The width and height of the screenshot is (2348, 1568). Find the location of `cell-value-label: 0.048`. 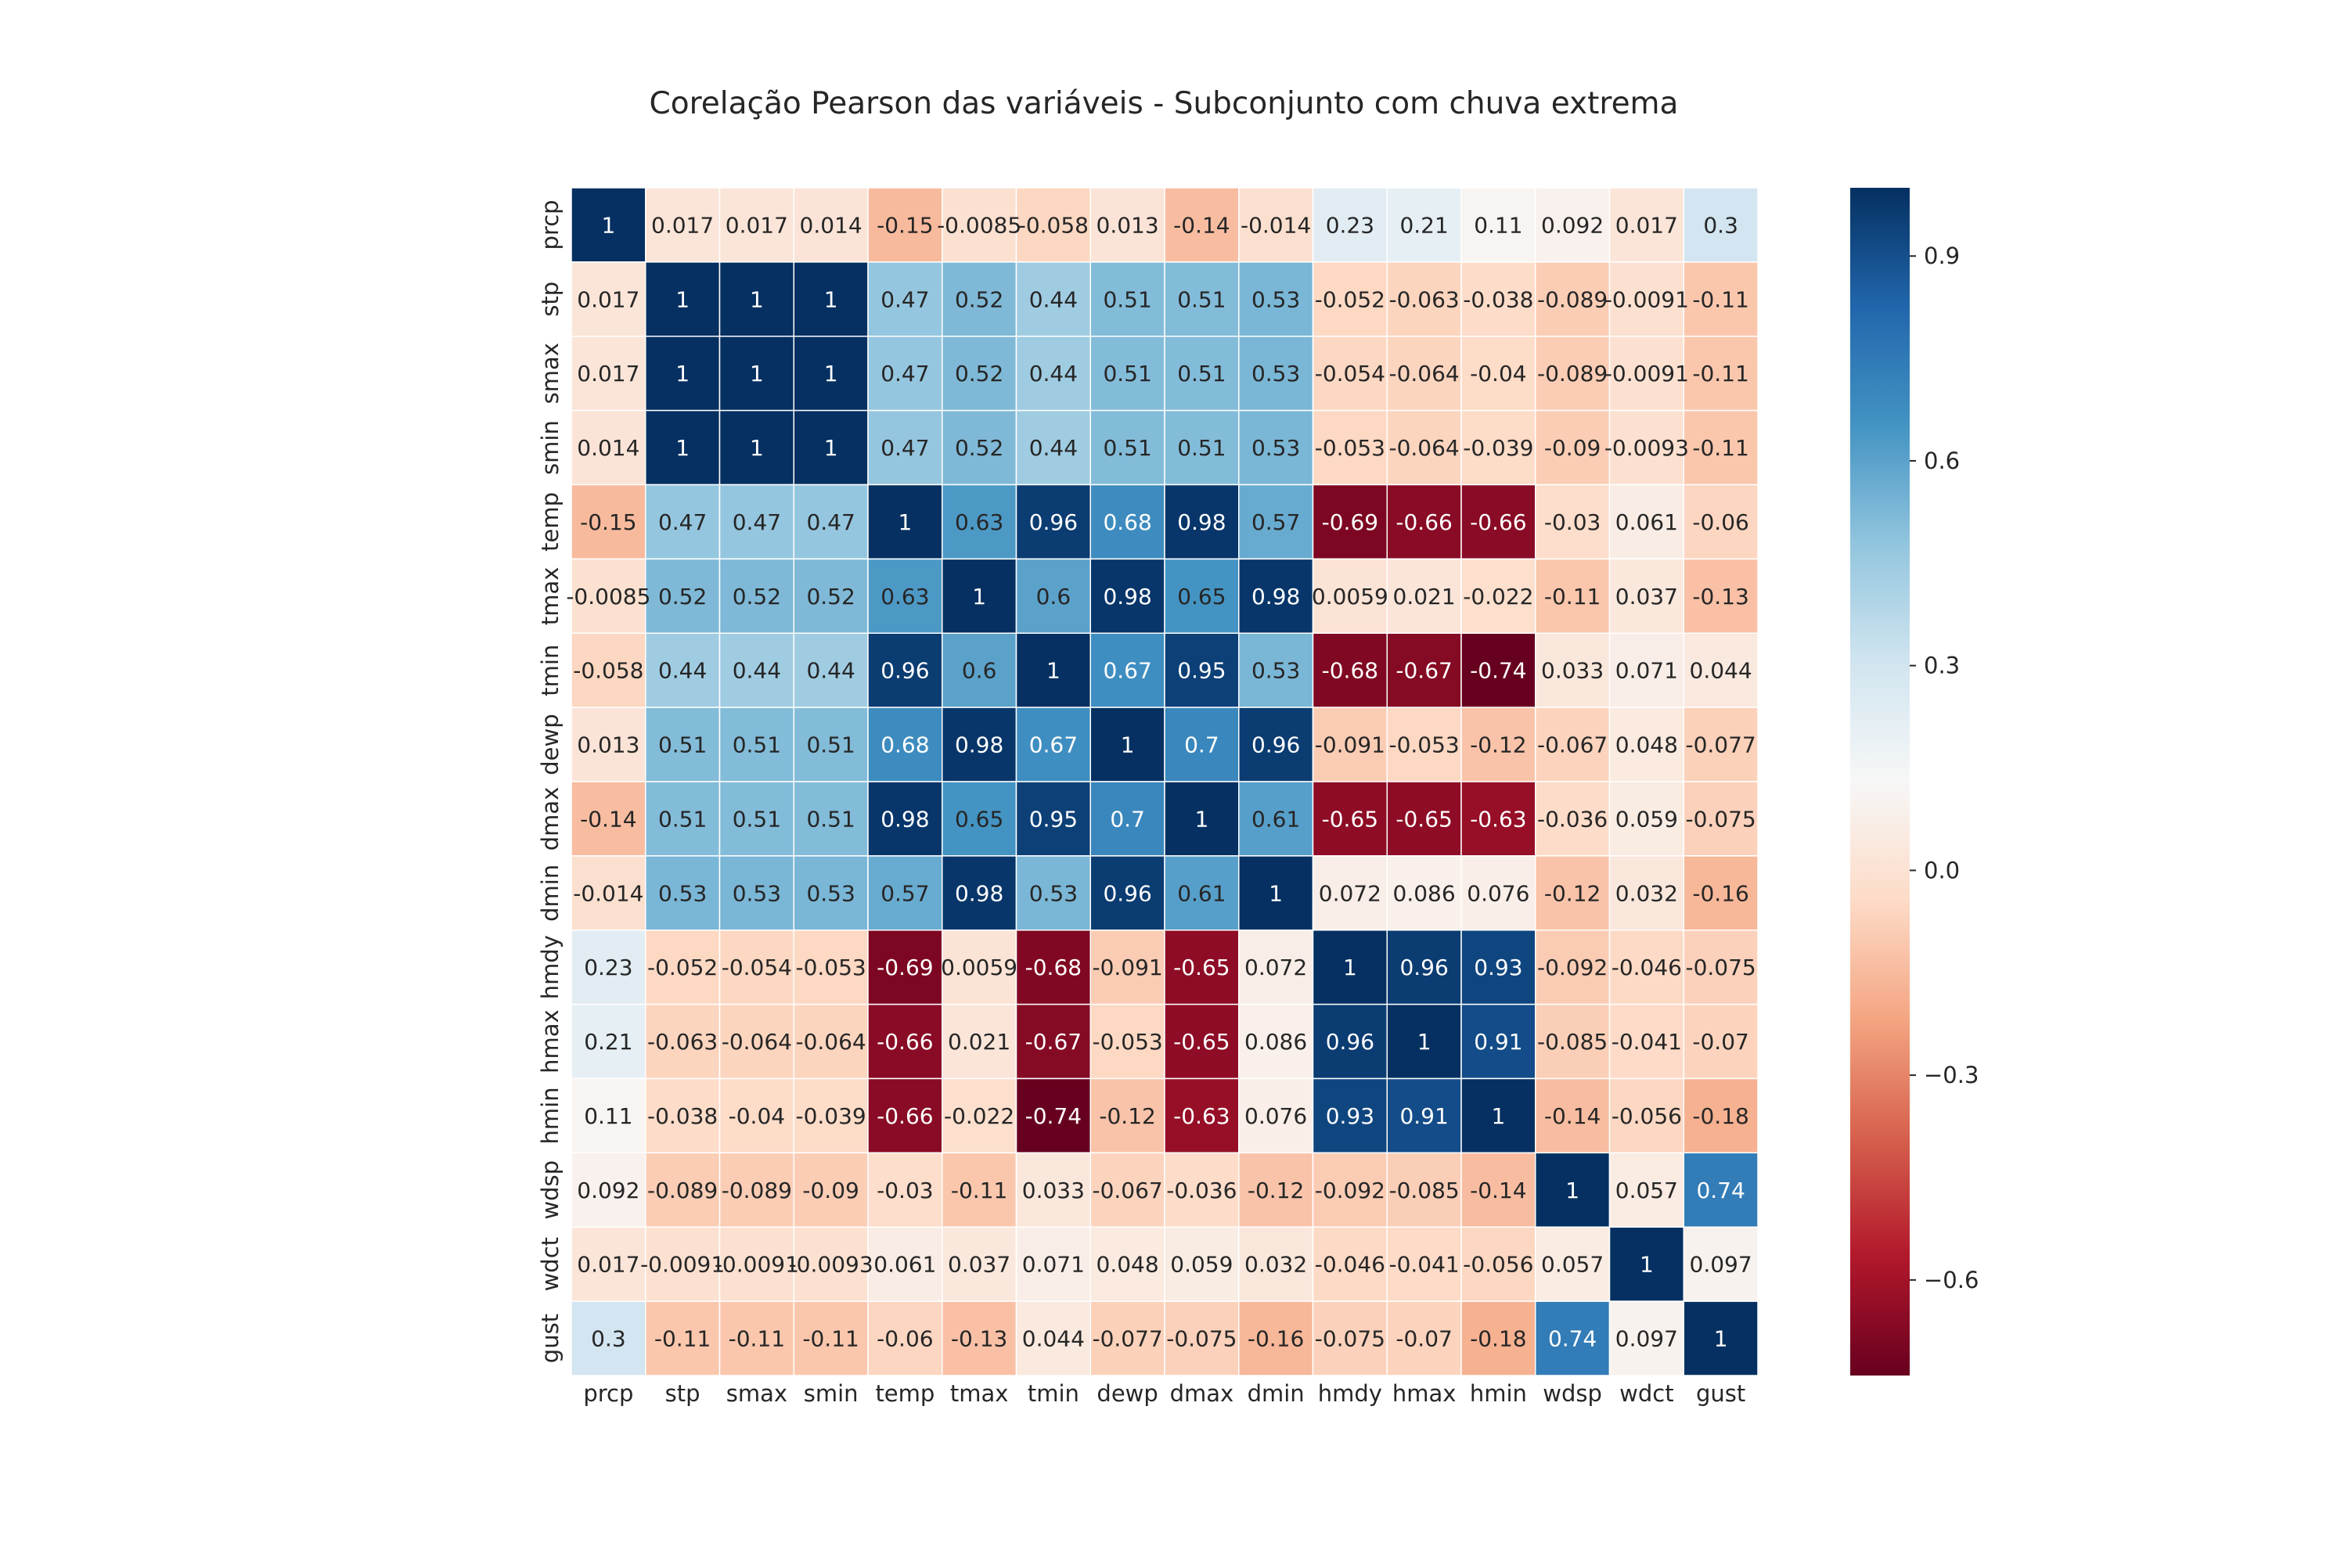

cell-value-label: 0.048 is located at coordinates (1128, 1265).